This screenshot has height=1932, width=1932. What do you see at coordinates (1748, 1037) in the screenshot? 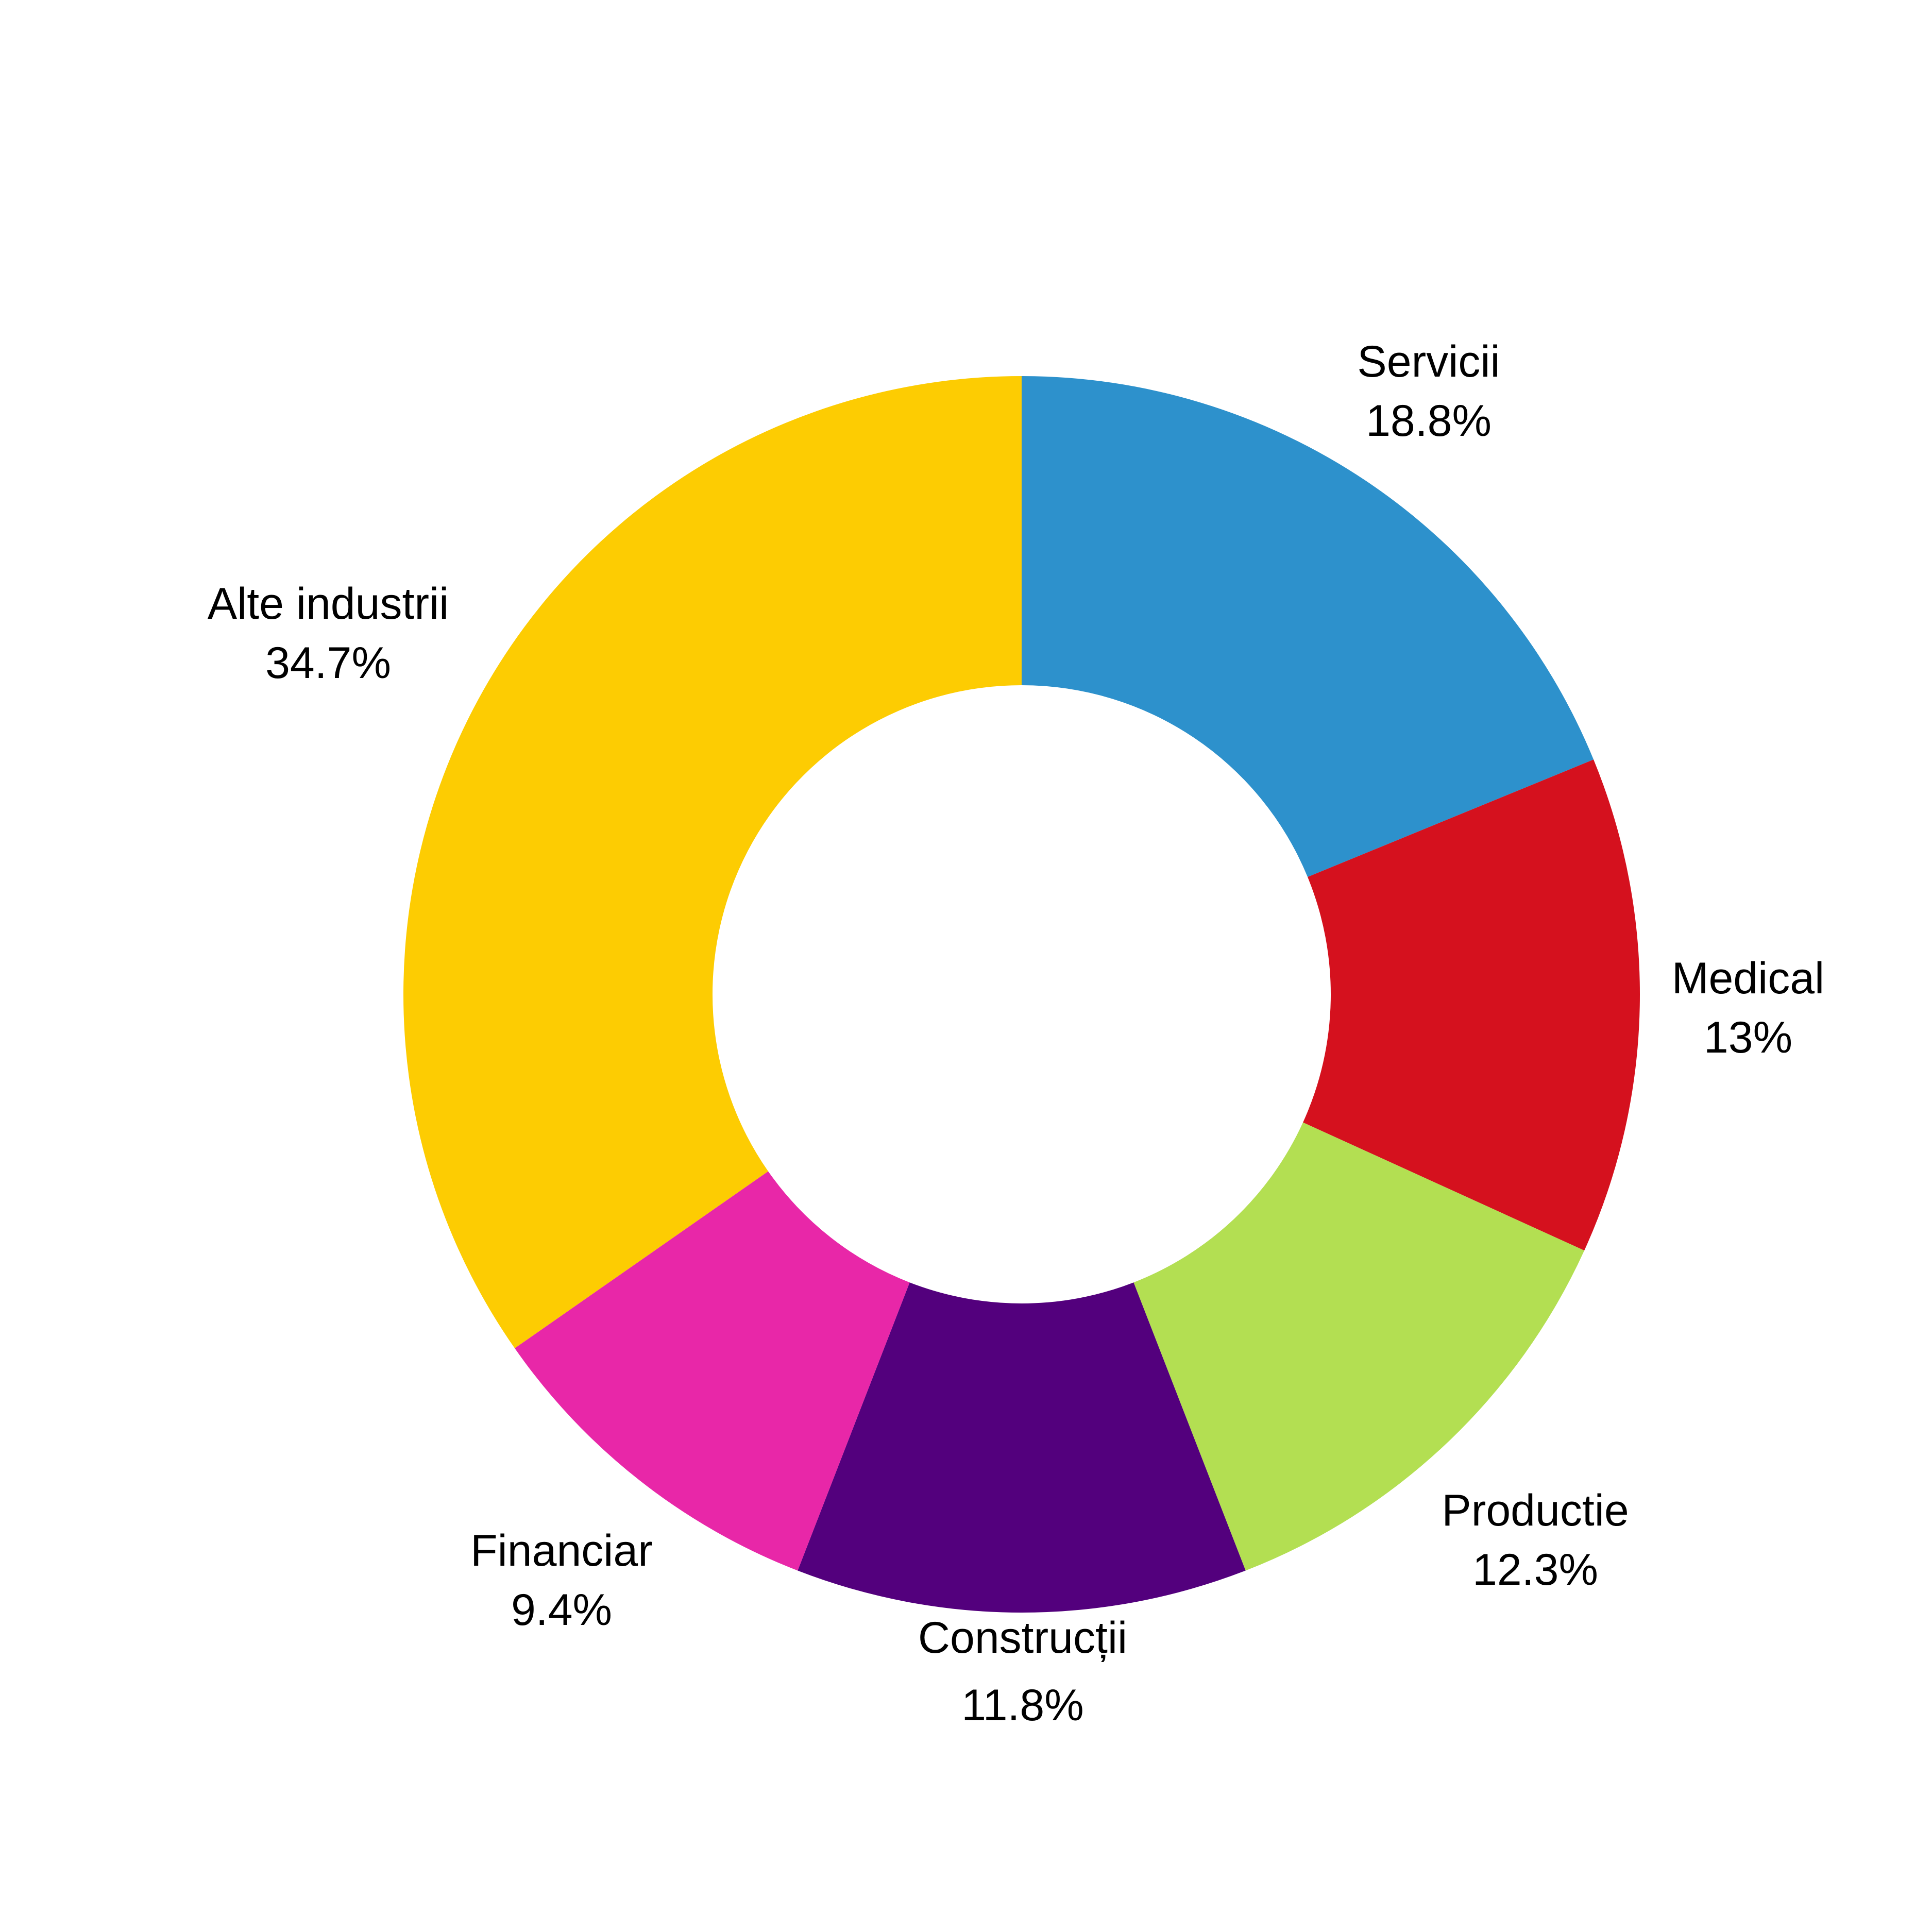
I see `slice-label-percent: 13%` at bounding box center [1748, 1037].